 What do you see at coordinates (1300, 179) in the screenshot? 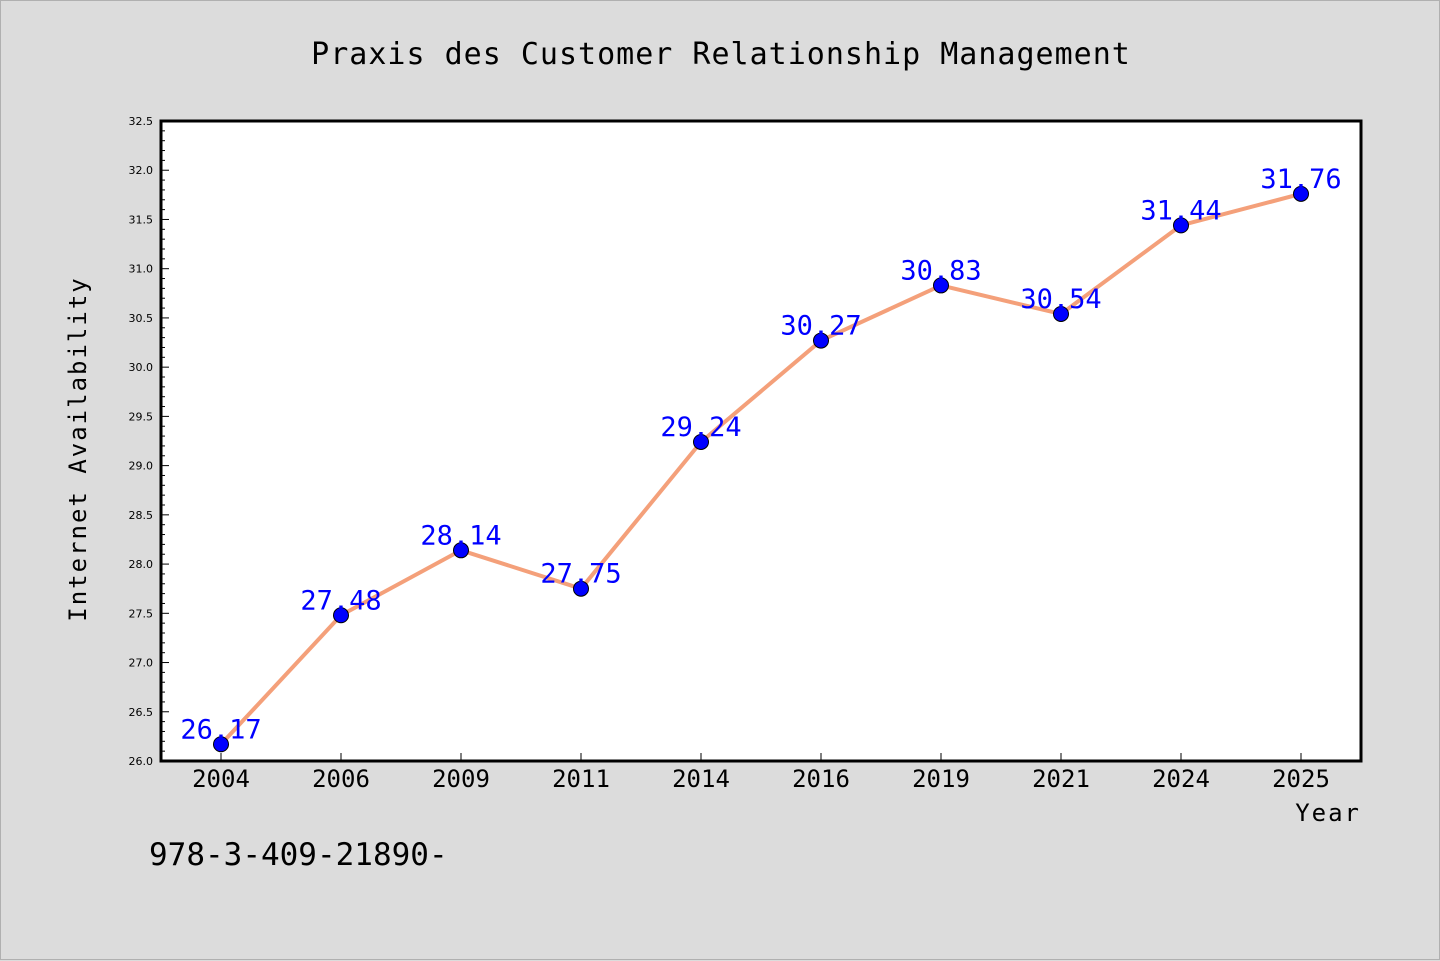
I see `data-point-label: 31.76` at bounding box center [1300, 179].